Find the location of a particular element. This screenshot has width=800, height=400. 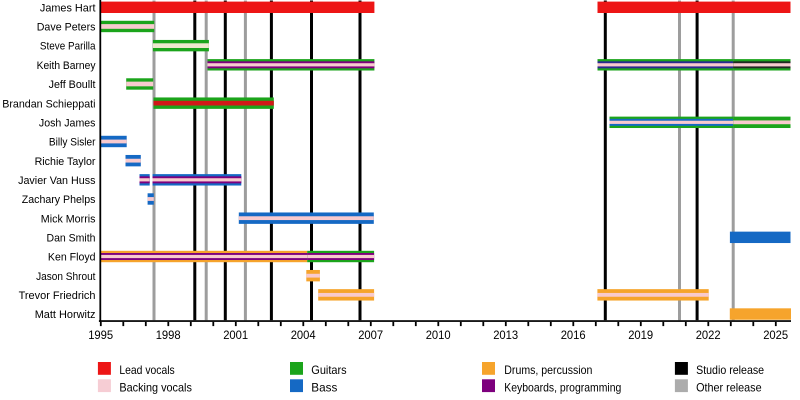

svg-text: Zachary Phelps is located at coordinates (59, 200).